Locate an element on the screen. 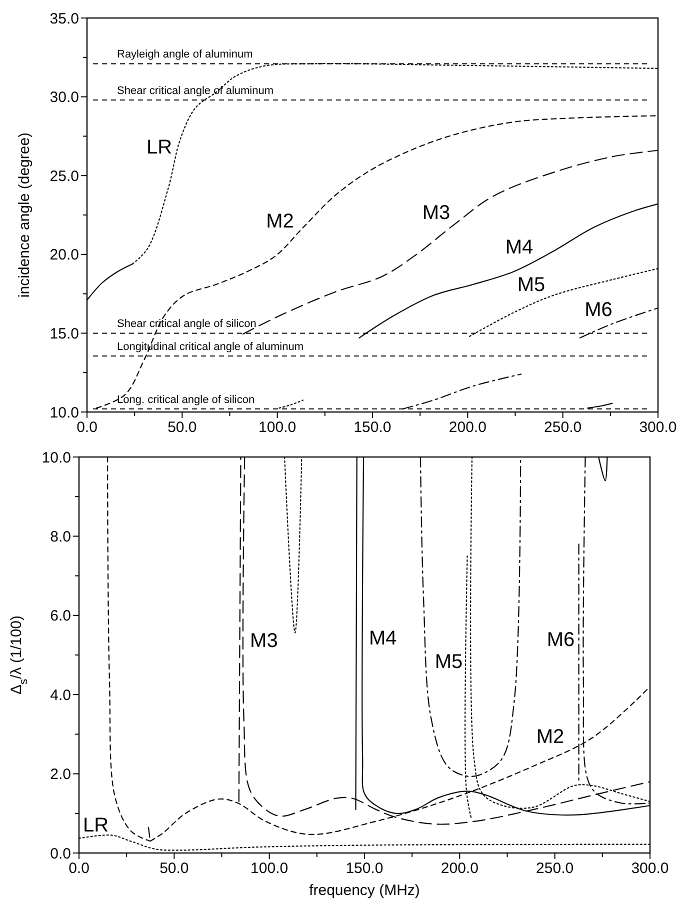  y-tick-label: 4.0 is located at coordinates (60, 695).